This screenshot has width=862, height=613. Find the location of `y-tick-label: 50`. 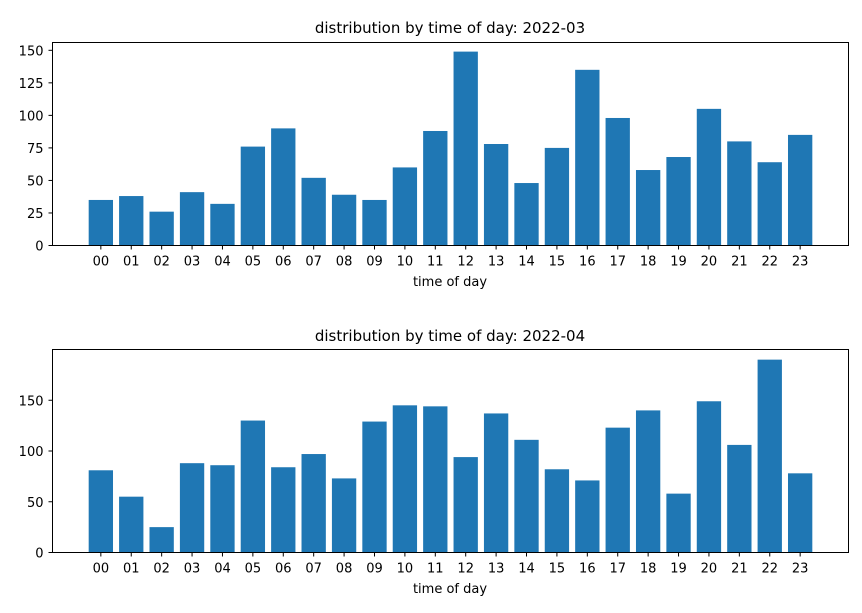

y-tick-label: 50 is located at coordinates (35, 181).